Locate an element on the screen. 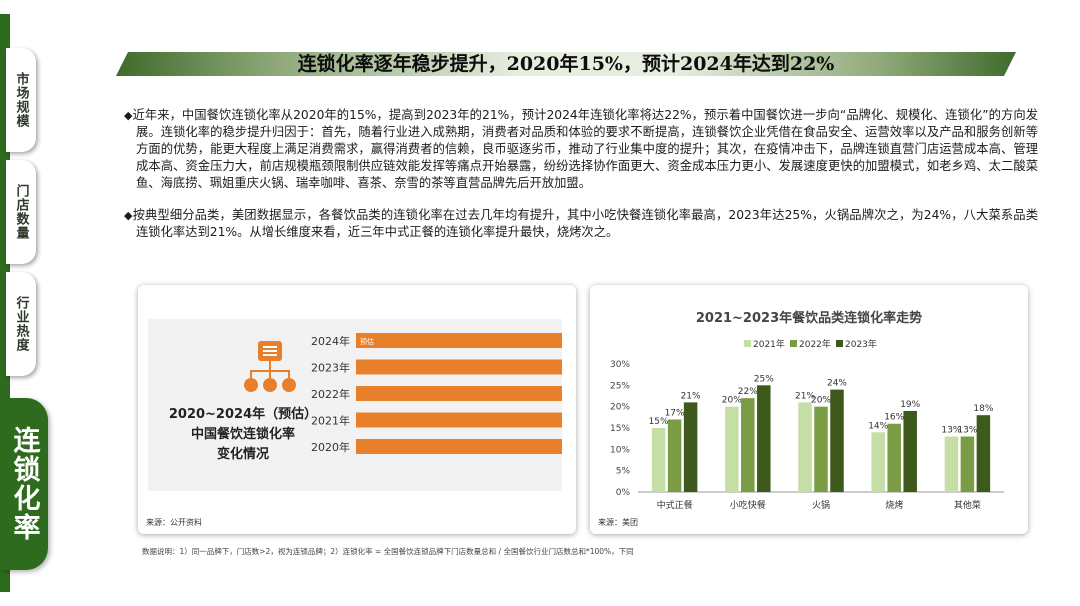  nav-tab-chain-rate-active: 连锁化率 is located at coordinates (24, 484).